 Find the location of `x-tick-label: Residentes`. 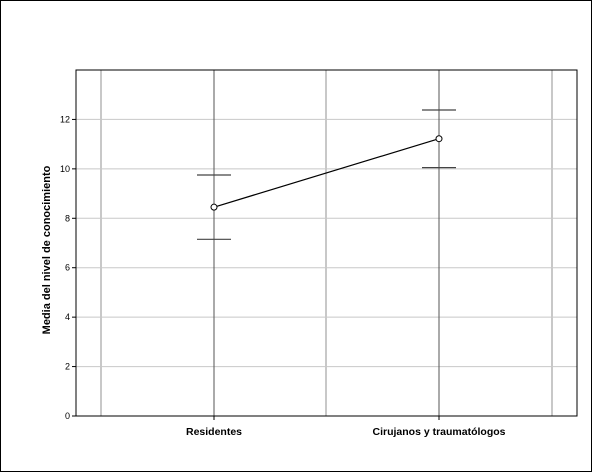

x-tick-label: Residentes is located at coordinates (214, 432).